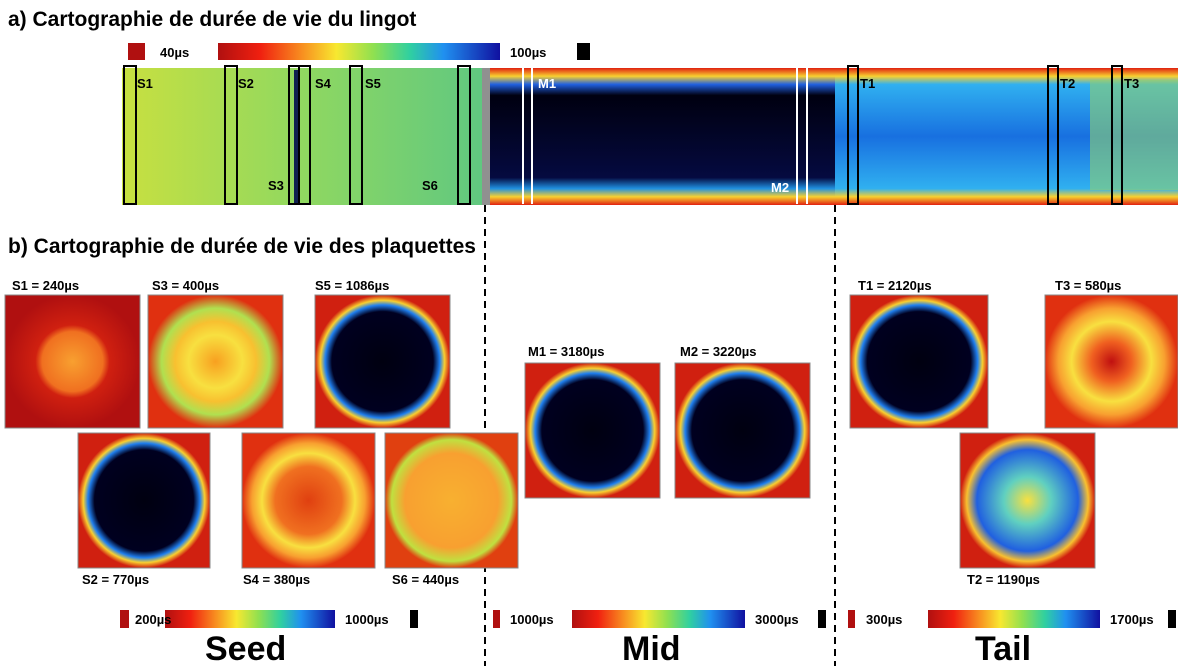  Describe the element at coordinates (1131, 83) in the screenshot. I see `ingot-label: T3` at that location.